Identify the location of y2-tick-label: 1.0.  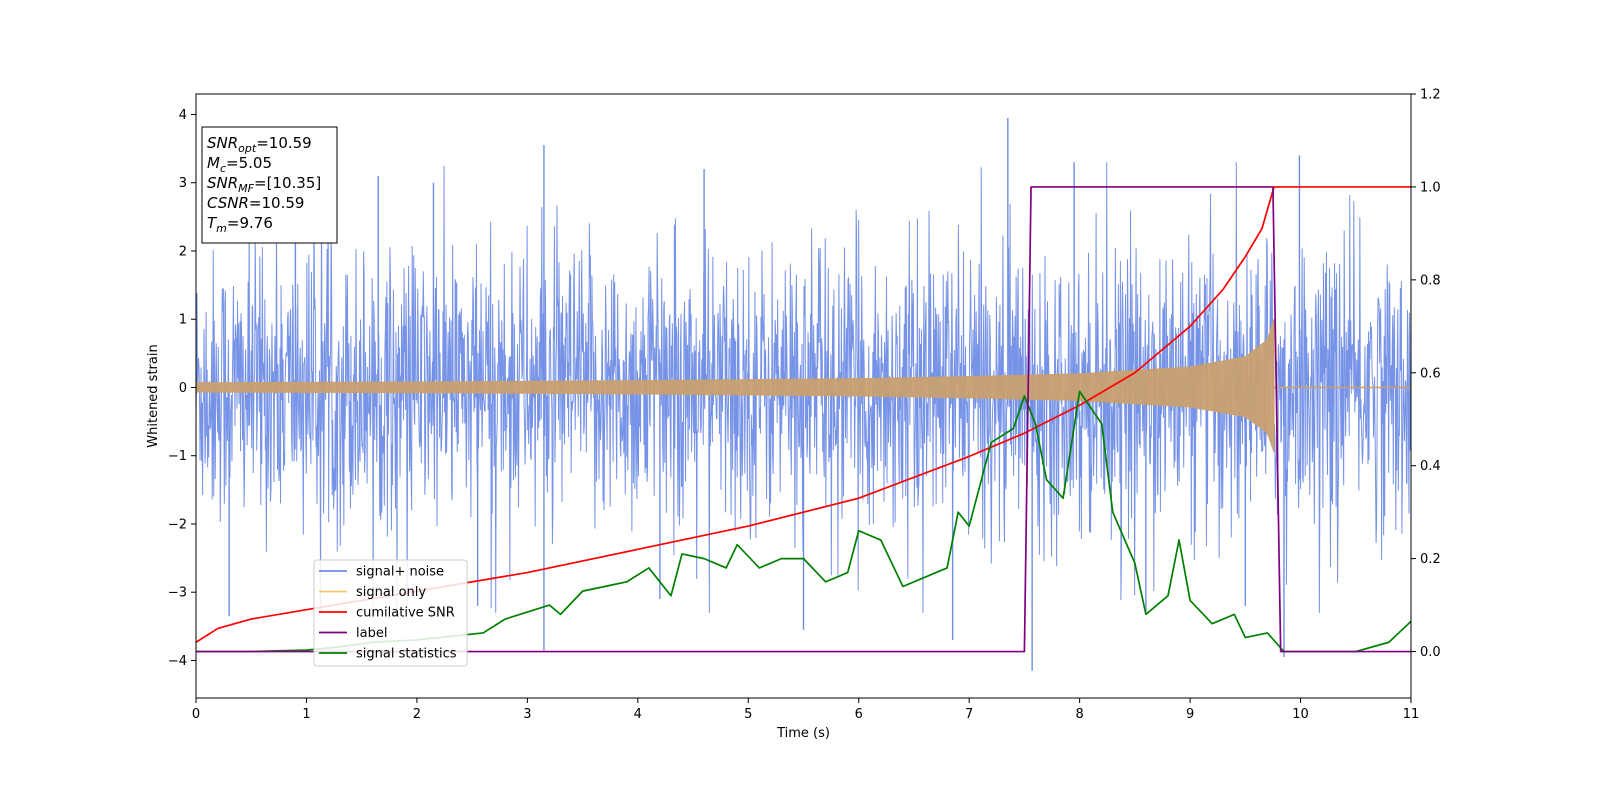
(1430, 187).